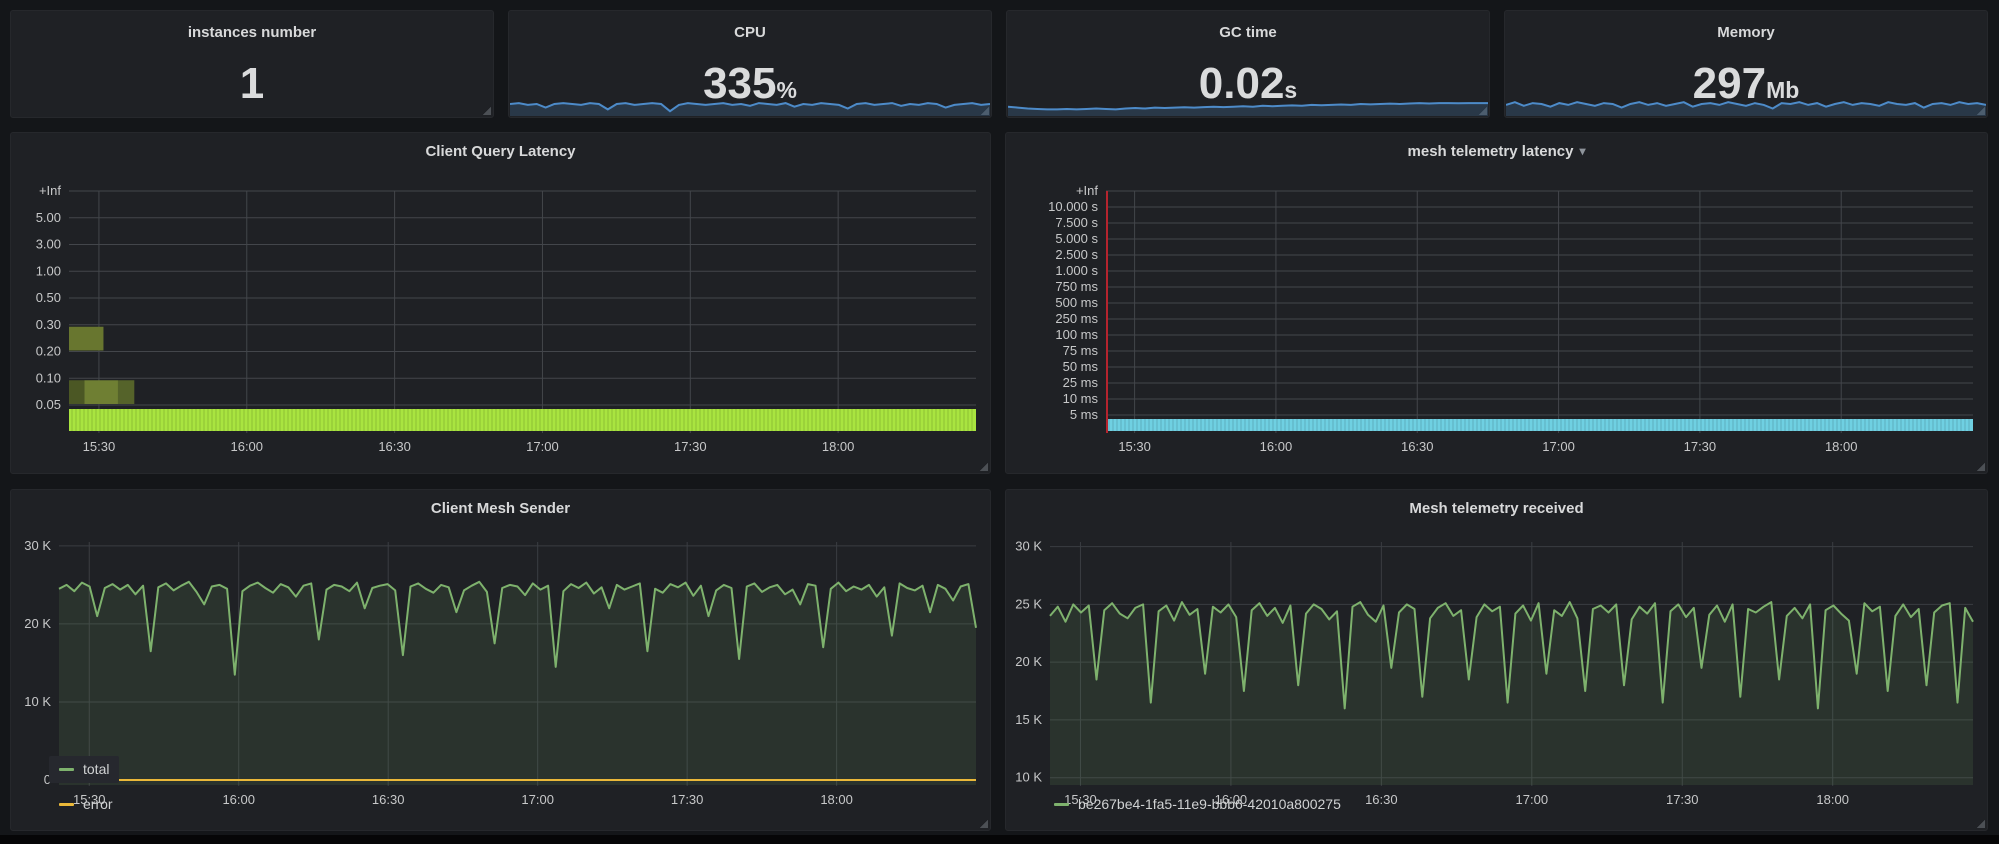 The height and width of the screenshot is (844, 1999). I want to click on svg-text: 5.00, so click(48, 217).